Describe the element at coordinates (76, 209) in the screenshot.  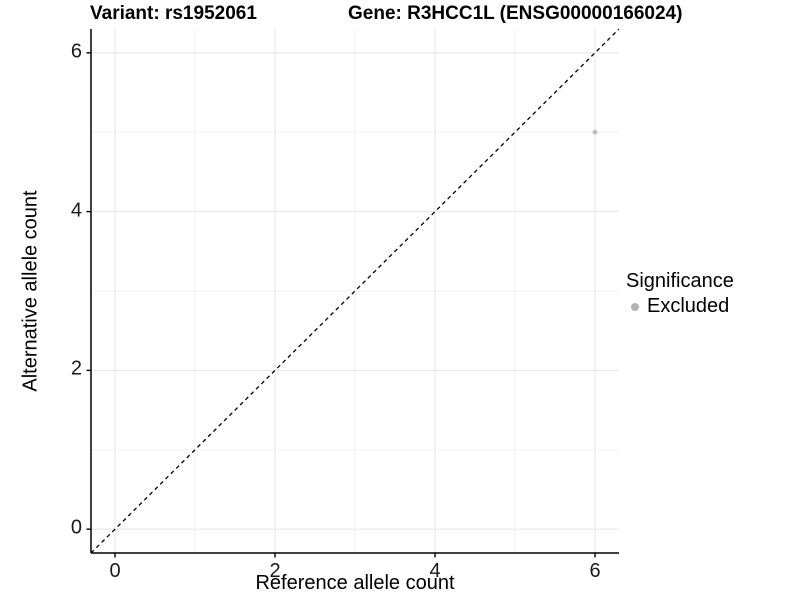
I see `y-tick-label: 4` at that location.